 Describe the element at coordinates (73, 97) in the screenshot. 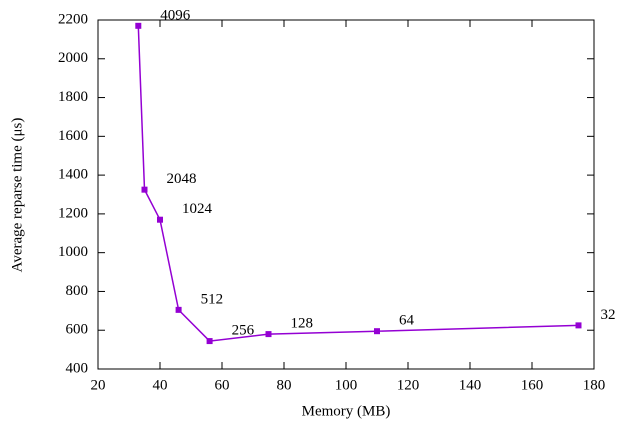

I see `y-tick-label: 1800` at that location.